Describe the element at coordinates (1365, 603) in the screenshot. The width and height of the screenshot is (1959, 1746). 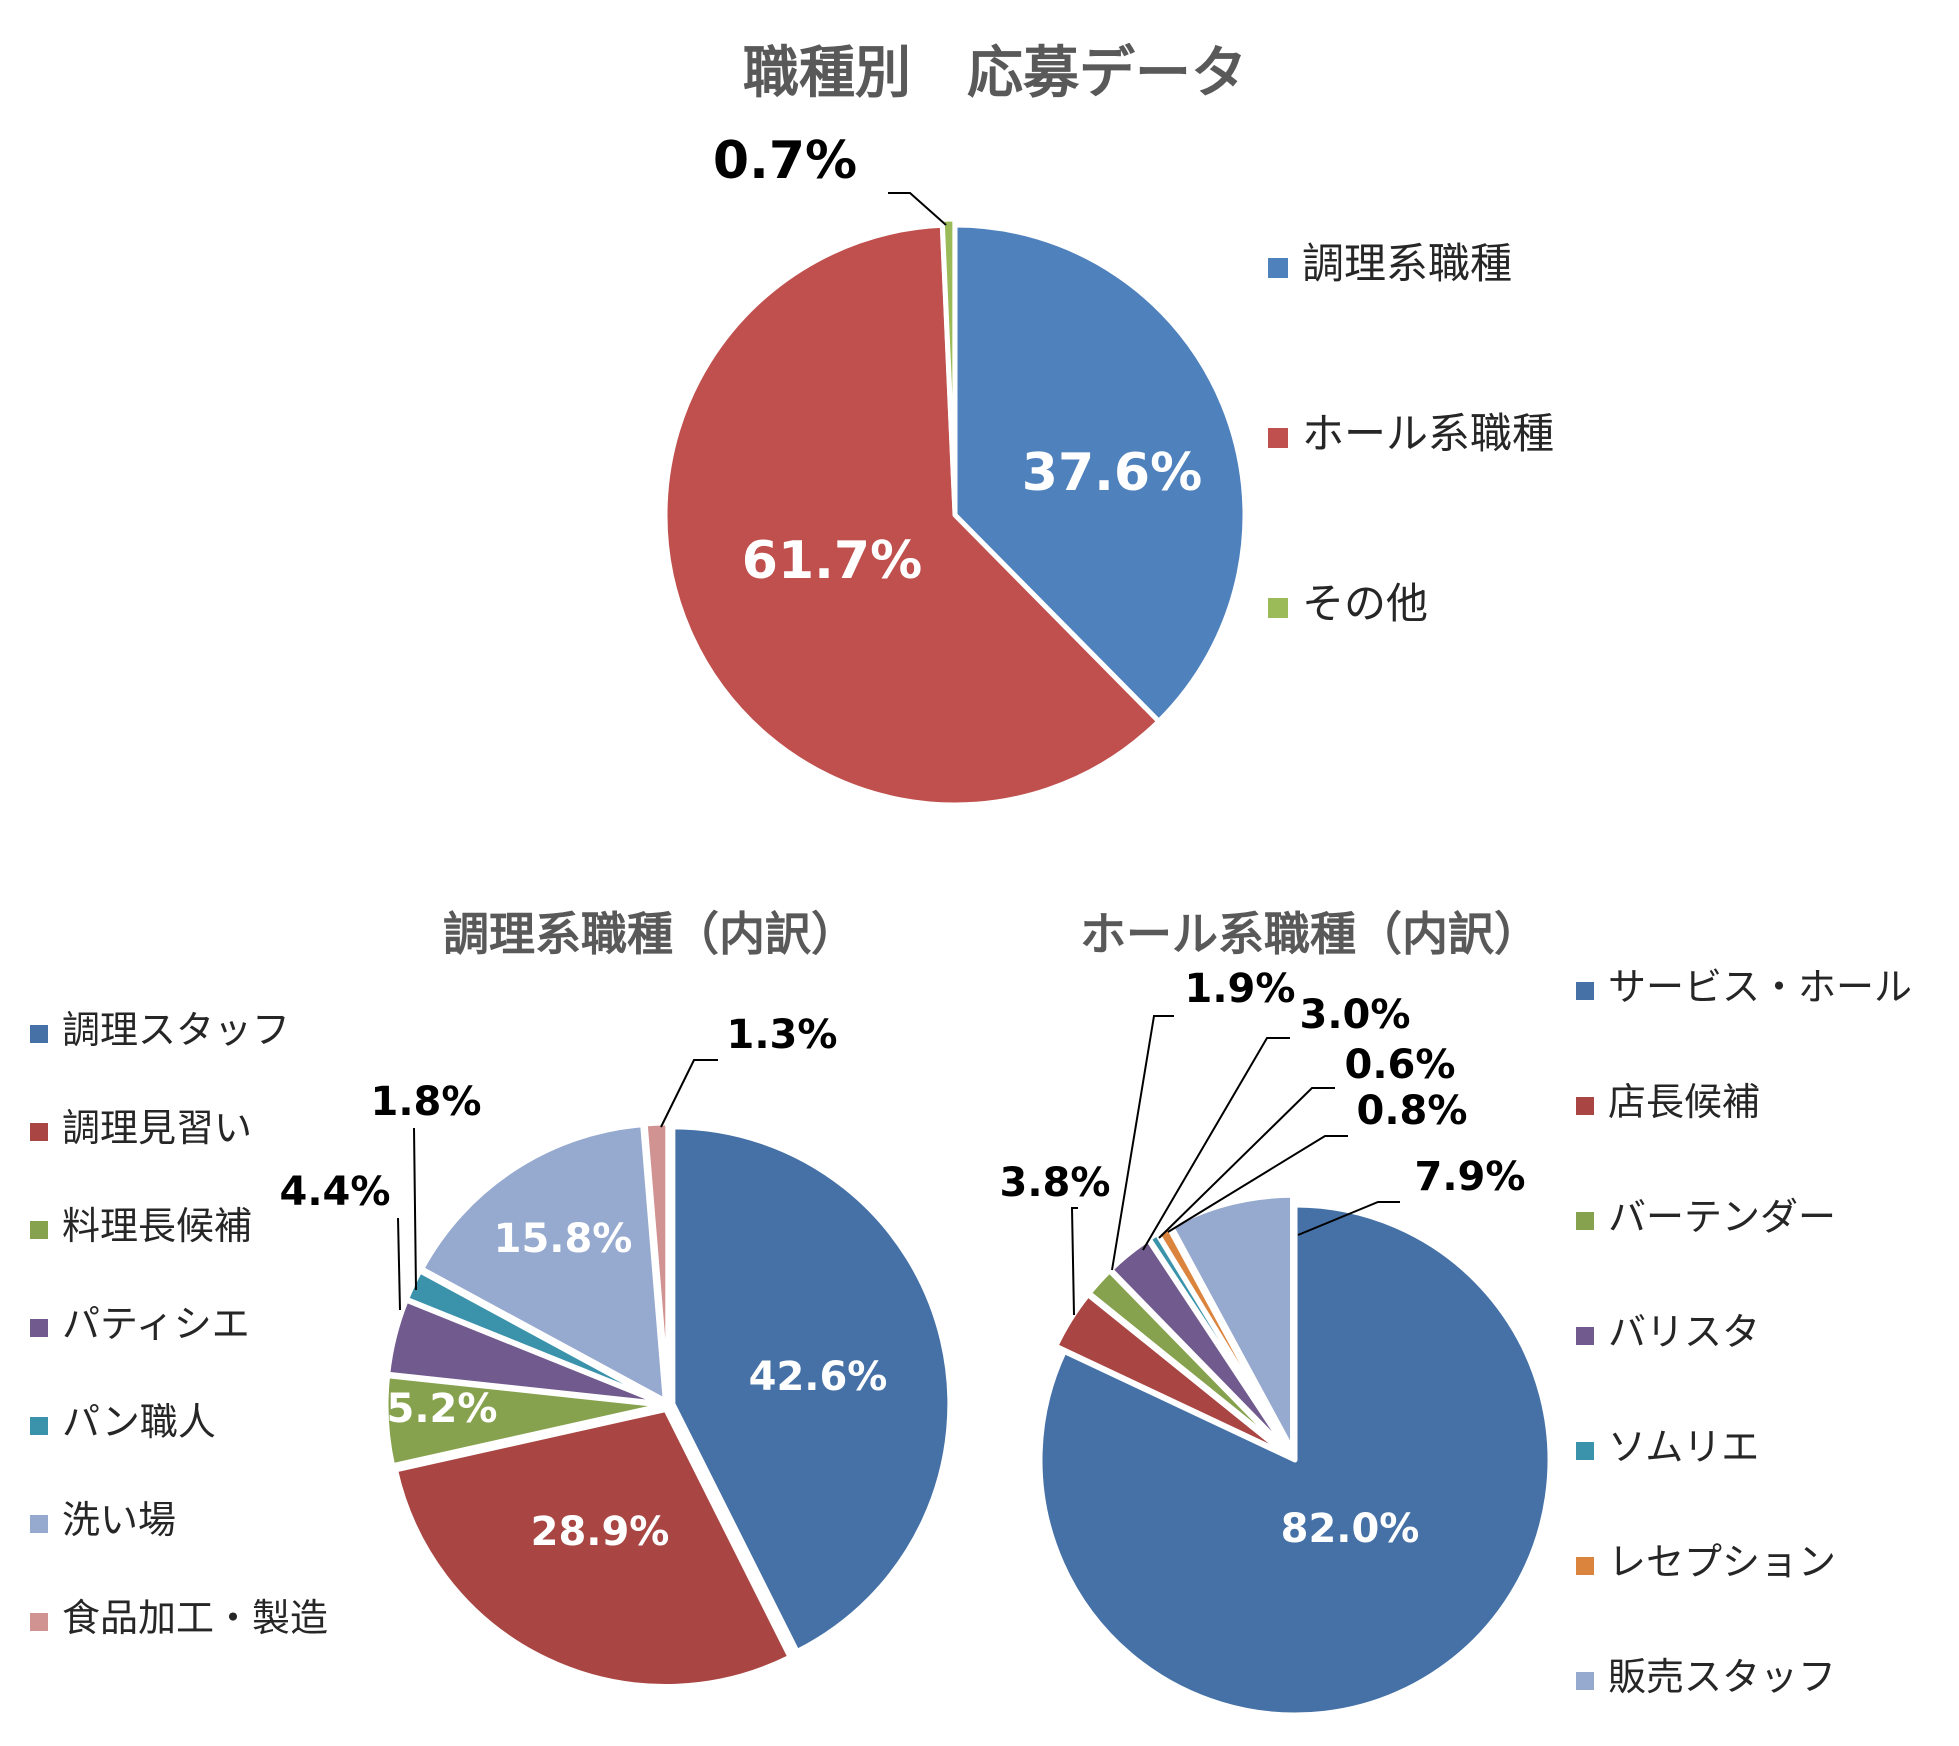
I see `legend-label-3: その他` at that location.